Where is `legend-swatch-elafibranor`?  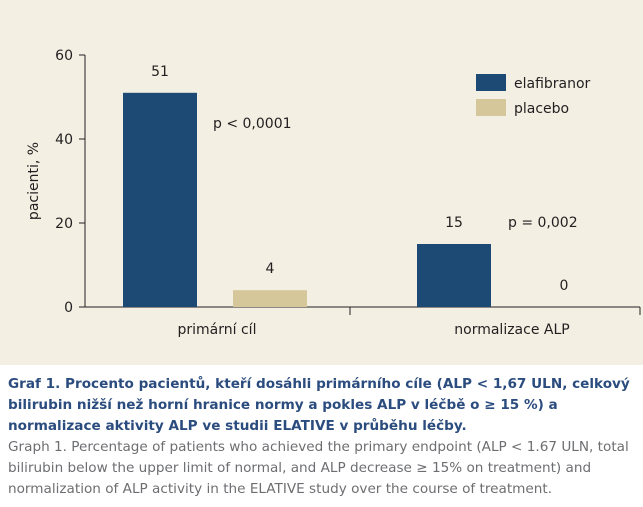 legend-swatch-elafibranor is located at coordinates (491, 82).